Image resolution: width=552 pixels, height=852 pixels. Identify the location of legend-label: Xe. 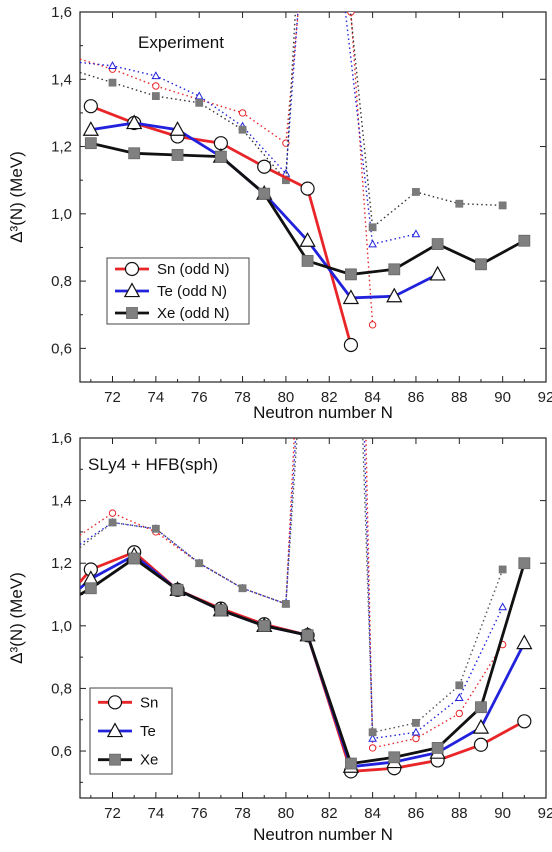
(149, 760).